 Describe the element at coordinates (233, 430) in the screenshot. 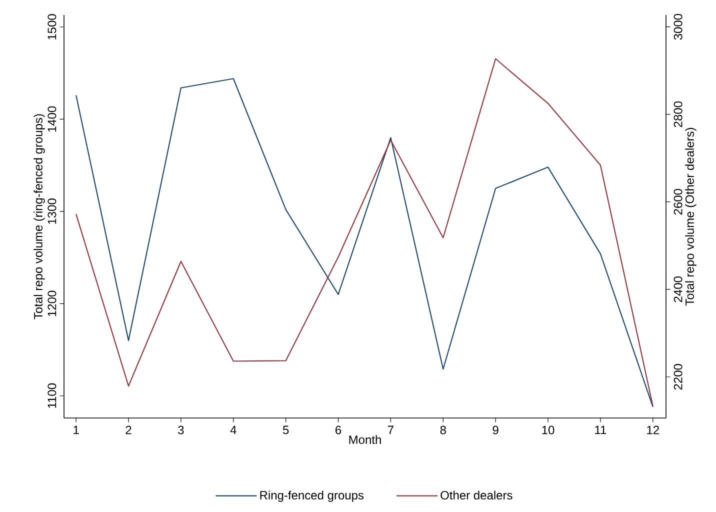

I see `x-tick-label: 4` at that location.